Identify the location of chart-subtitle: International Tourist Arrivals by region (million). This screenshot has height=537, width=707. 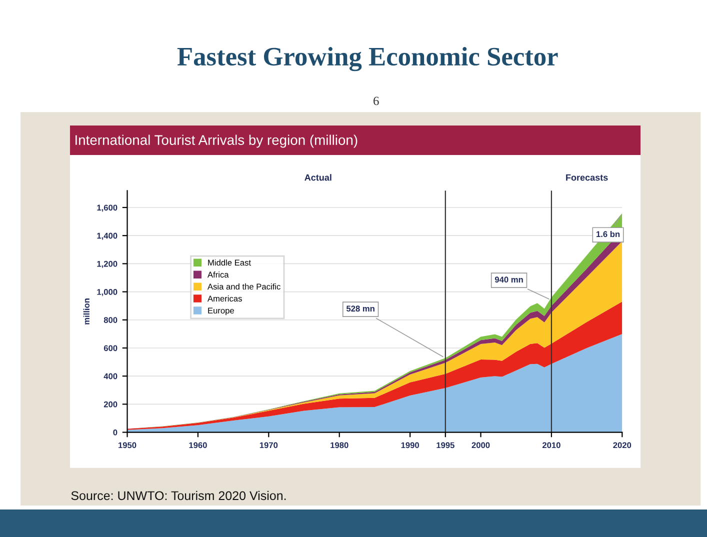
(217, 141).